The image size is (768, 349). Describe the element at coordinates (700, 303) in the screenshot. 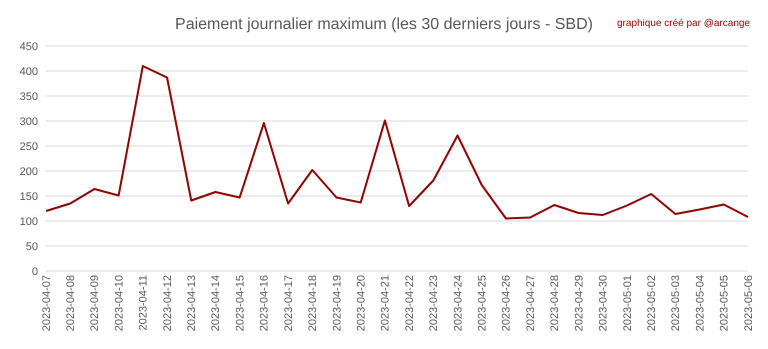

I see `x-tick-label: 2023-05-04` at that location.